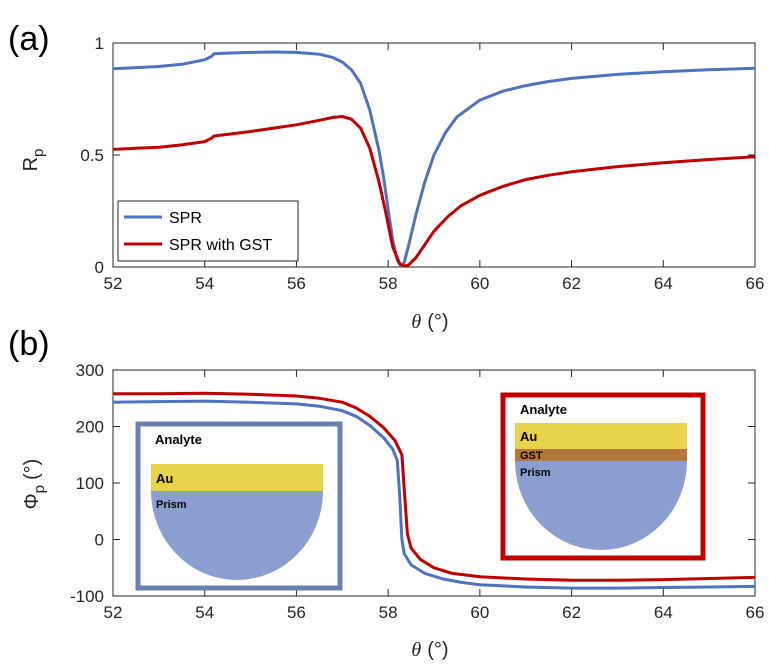 Image resolution: width=769 pixels, height=664 pixels. Describe the element at coordinates (29, 344) in the screenshot. I see `panel-b-label: (b)` at that location.